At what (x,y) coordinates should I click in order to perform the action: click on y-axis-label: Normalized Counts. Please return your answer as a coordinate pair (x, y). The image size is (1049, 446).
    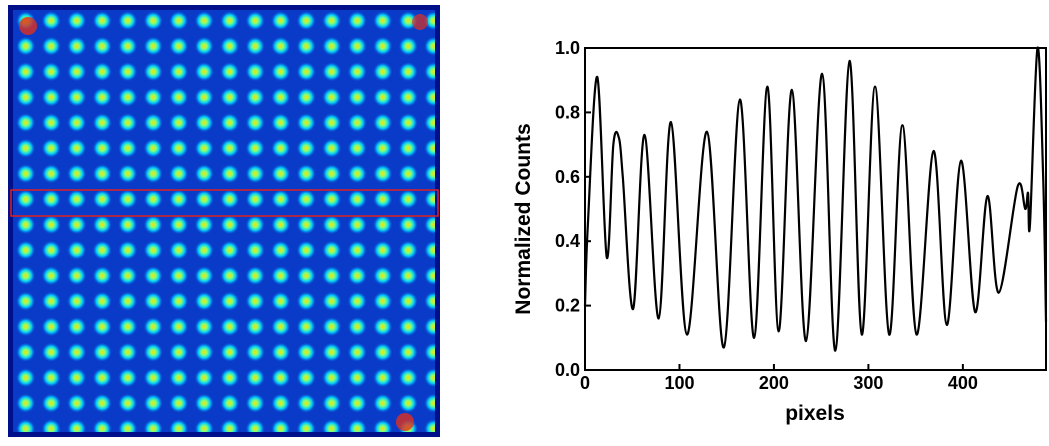
    Looking at the image, I should click on (523, 218).